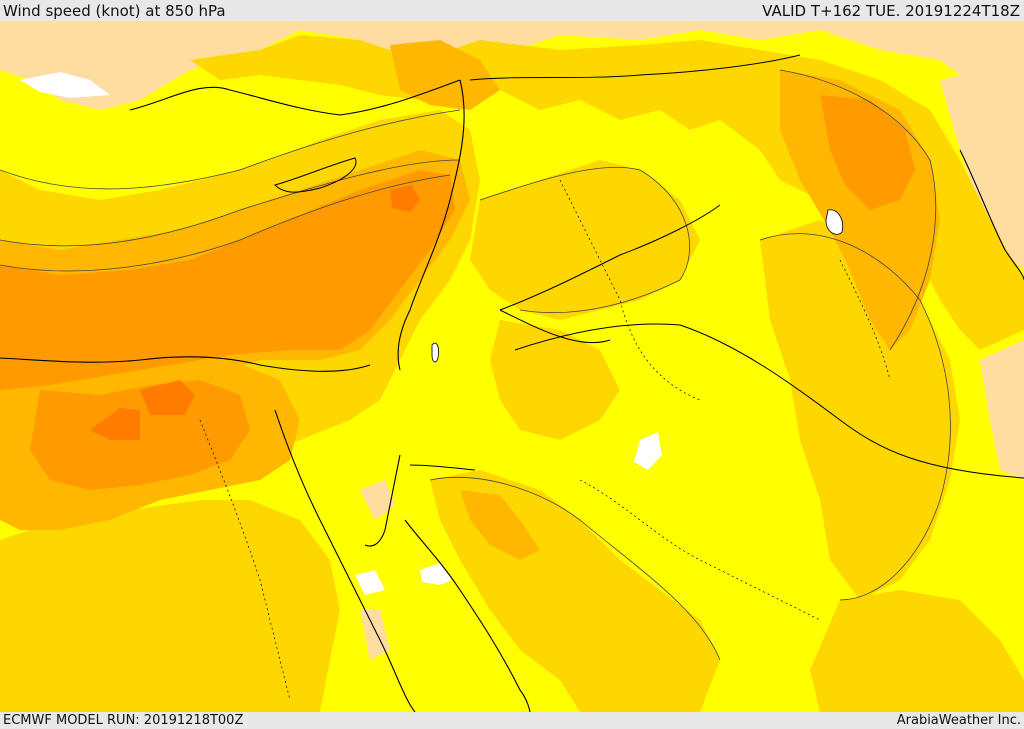 The width and height of the screenshot is (1024, 729). What do you see at coordinates (648, 451) in the screenshot?
I see `white-patch-jordan-valley` at bounding box center [648, 451].